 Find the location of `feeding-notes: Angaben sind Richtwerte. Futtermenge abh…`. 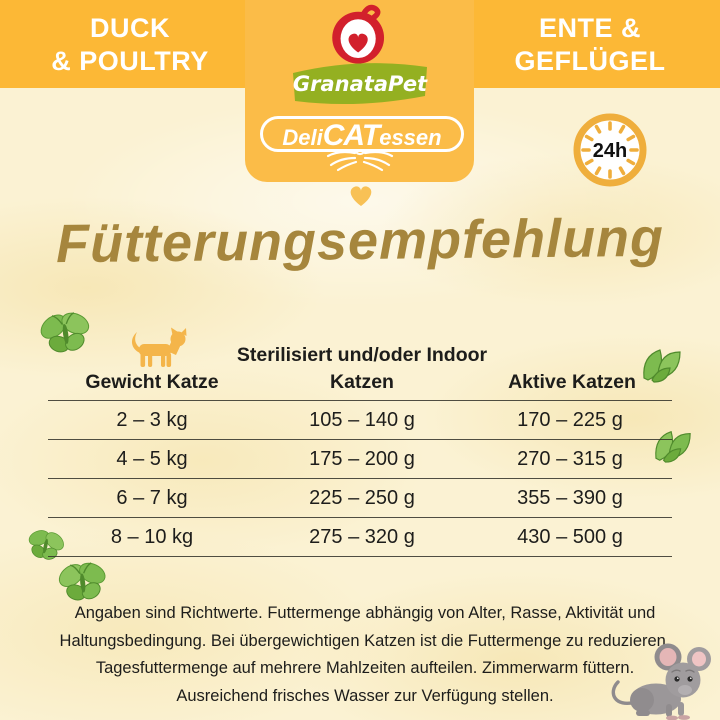

feeding-notes: Angaben sind Richtwerte. Futtermenge abh… is located at coordinates (365, 655).